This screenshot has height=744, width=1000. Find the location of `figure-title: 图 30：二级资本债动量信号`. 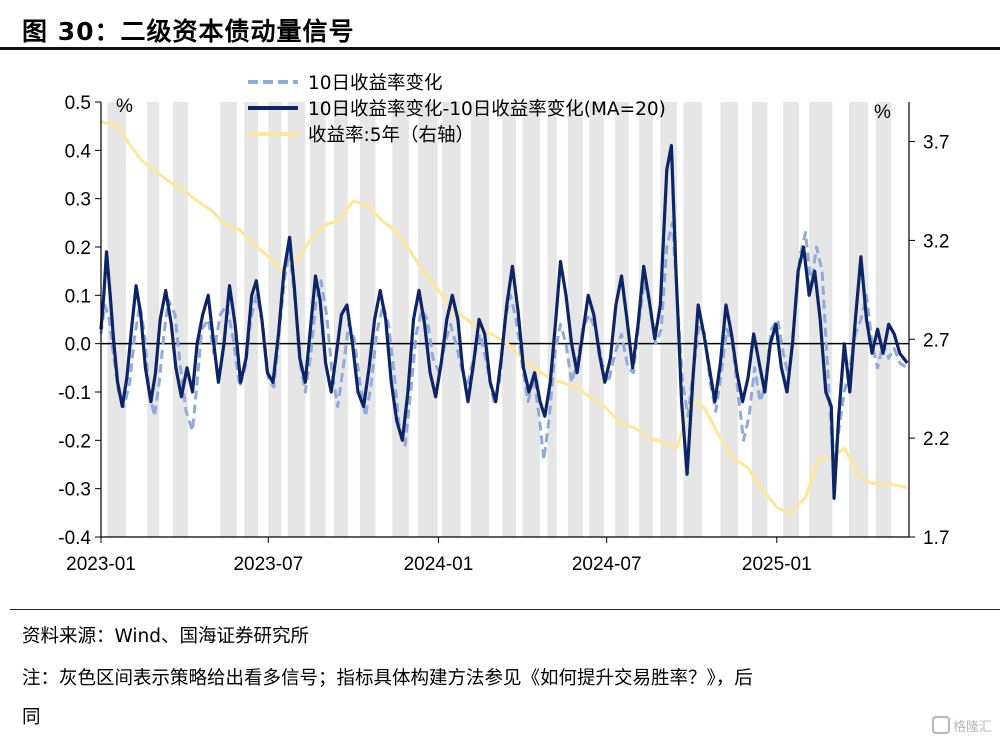

figure-title: 图 30：二级资本债动量信号 is located at coordinates (188, 31).